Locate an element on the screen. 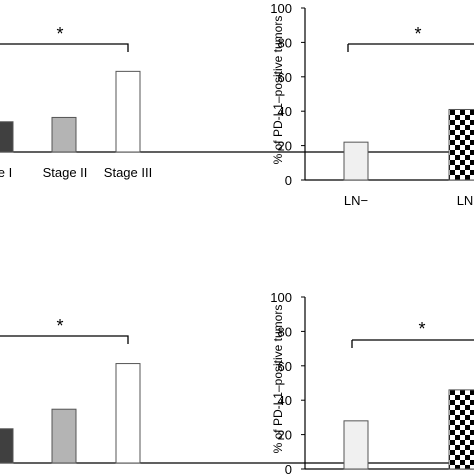 This screenshot has height=474, width=474. x-tick-label: Stage III is located at coordinates (128, 172).